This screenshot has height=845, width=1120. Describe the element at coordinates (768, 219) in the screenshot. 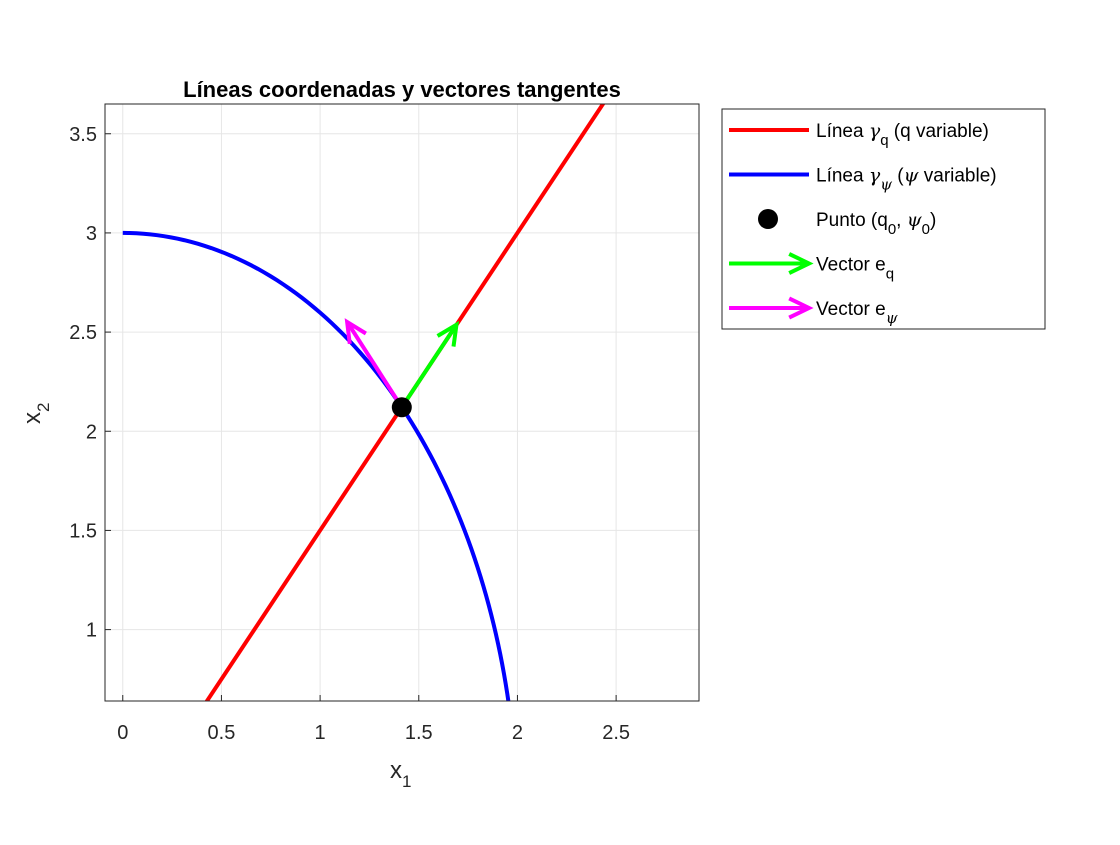

I see `legend-dot-swatch` at that location.